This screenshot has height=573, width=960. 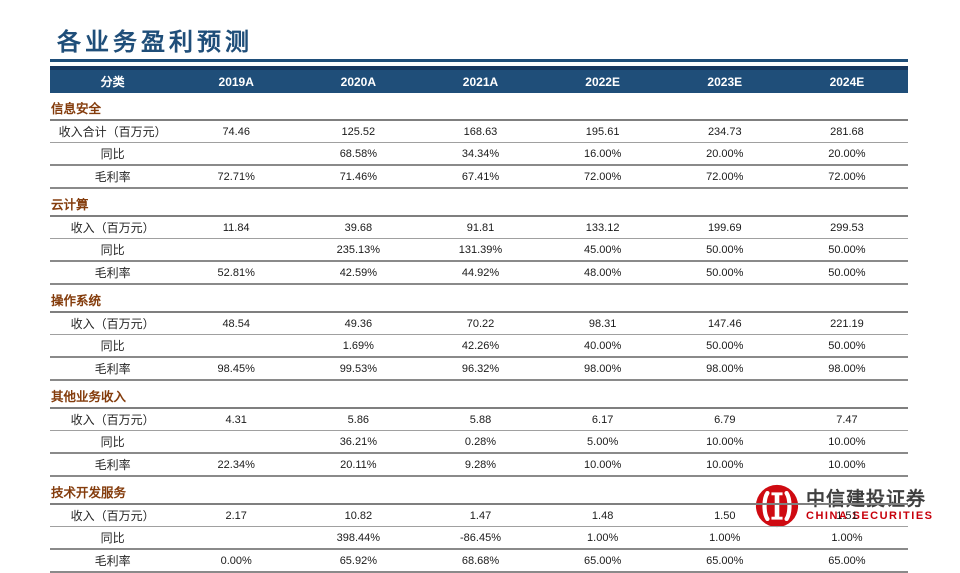 What do you see at coordinates (358, 561) in the screenshot?
I see `value-cell: 65.92%` at bounding box center [358, 561].